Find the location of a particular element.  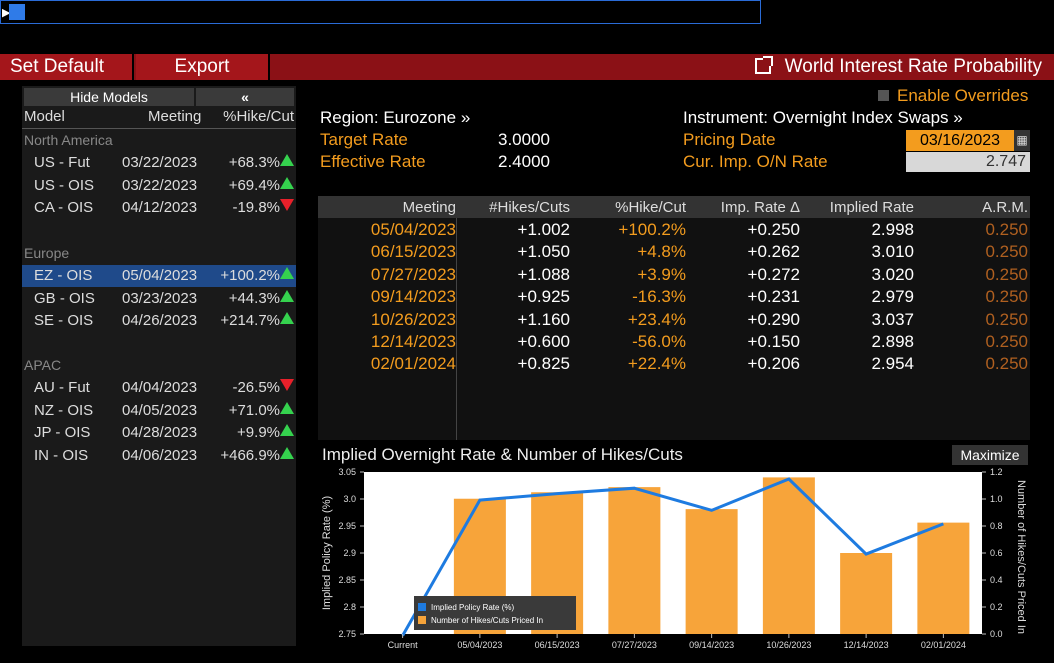

meeting-date: 04/04/2023 is located at coordinates (160, 387).